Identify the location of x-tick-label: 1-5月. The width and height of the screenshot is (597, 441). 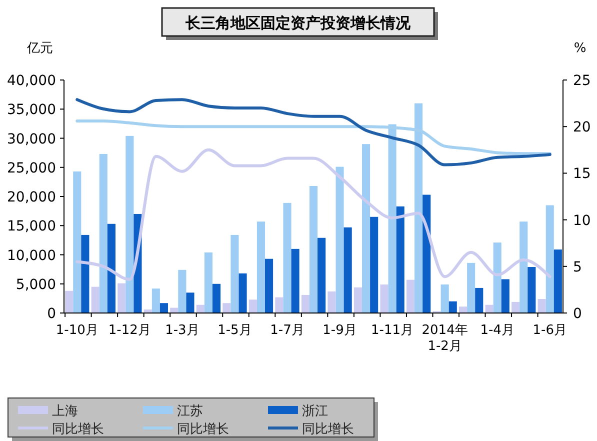
(235, 330).